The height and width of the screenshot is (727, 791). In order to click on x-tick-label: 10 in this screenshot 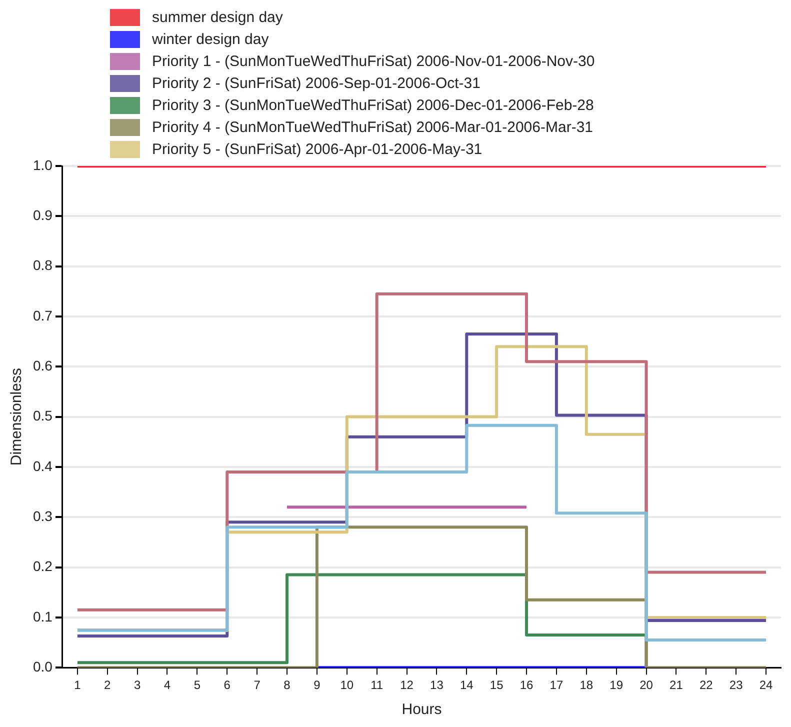, I will do `click(347, 685)`.